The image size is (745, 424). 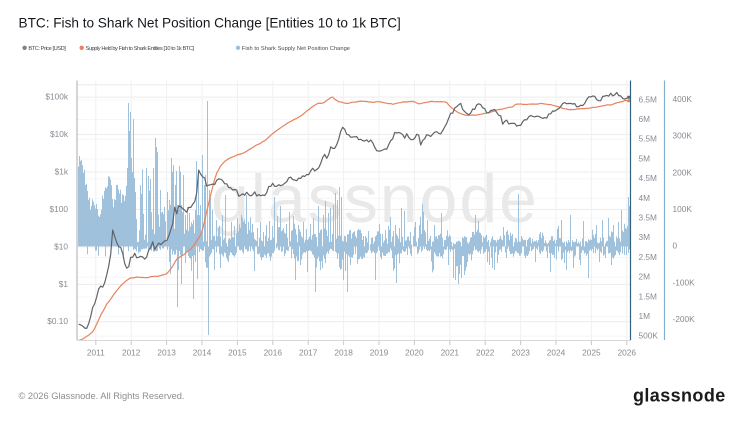 I want to click on svg-text: $1, so click(x=64, y=284).